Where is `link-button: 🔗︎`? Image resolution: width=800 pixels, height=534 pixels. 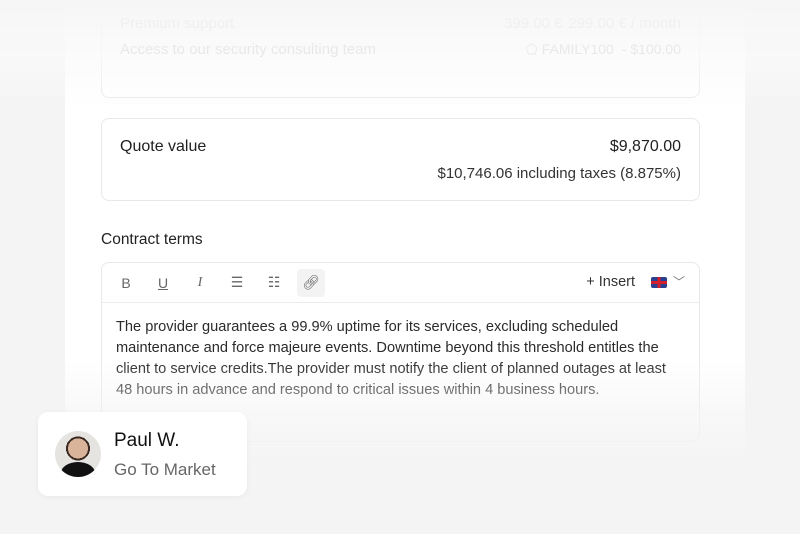
link-button: 🔗︎ is located at coordinates (311, 282).